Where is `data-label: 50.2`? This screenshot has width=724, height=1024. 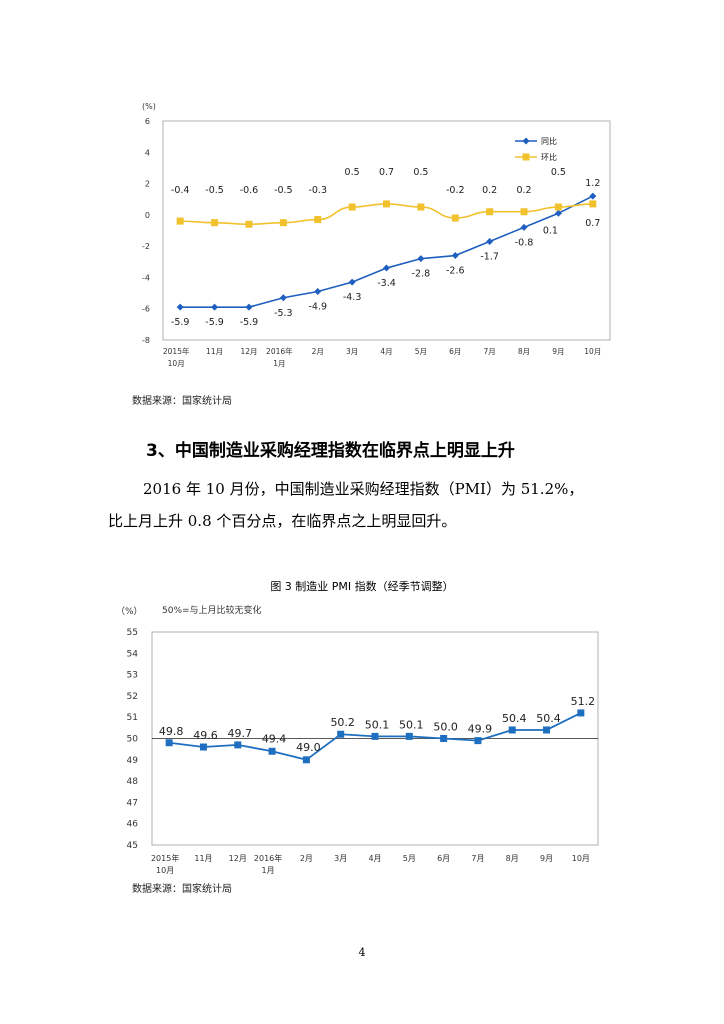 data-label: 50.2 is located at coordinates (342, 722).